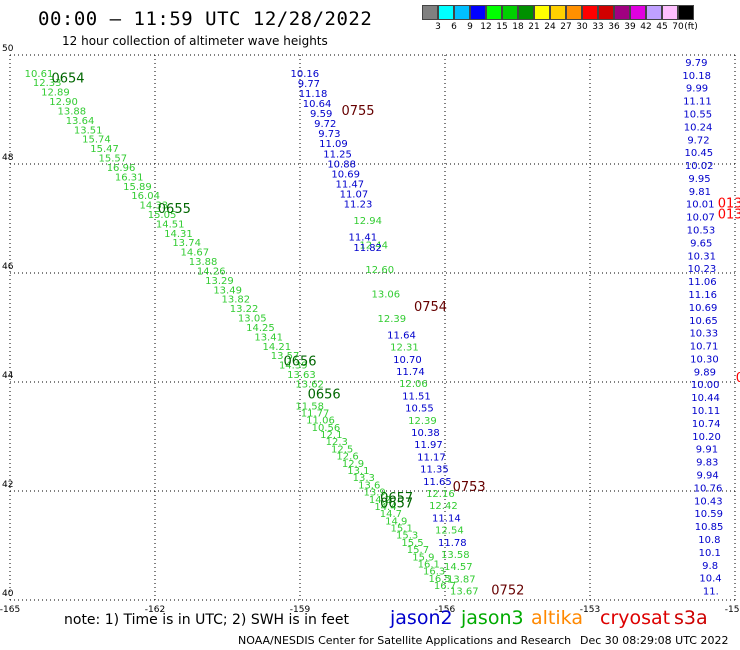 This screenshot has height=650, width=740. Describe the element at coordinates (385, 507) in the screenshot. I see `swh-value-label: 14.4` at that location.